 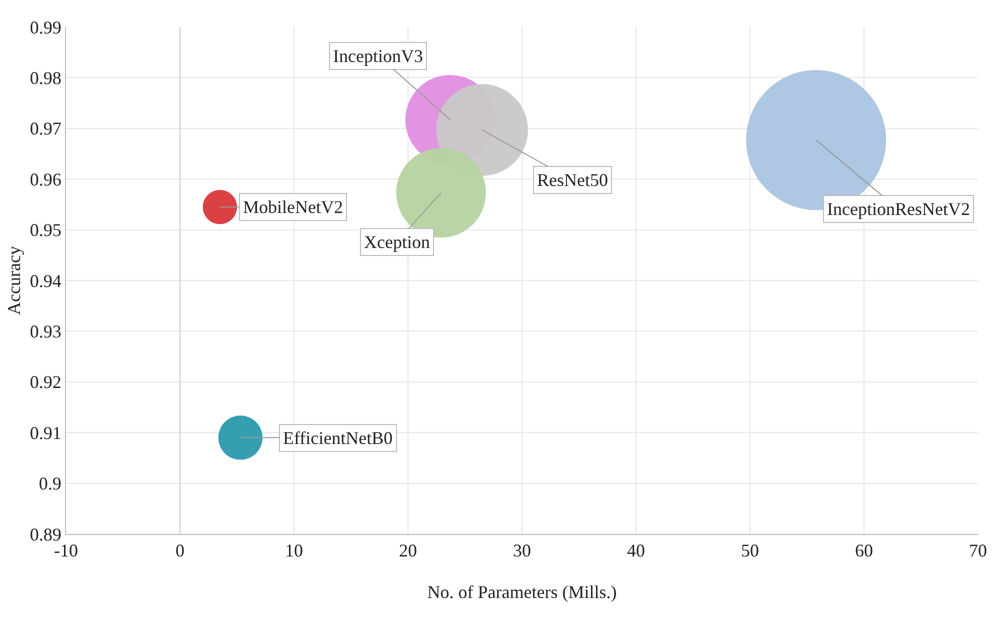 I want to click on y-tick-label: 0.99, so click(x=46, y=27).